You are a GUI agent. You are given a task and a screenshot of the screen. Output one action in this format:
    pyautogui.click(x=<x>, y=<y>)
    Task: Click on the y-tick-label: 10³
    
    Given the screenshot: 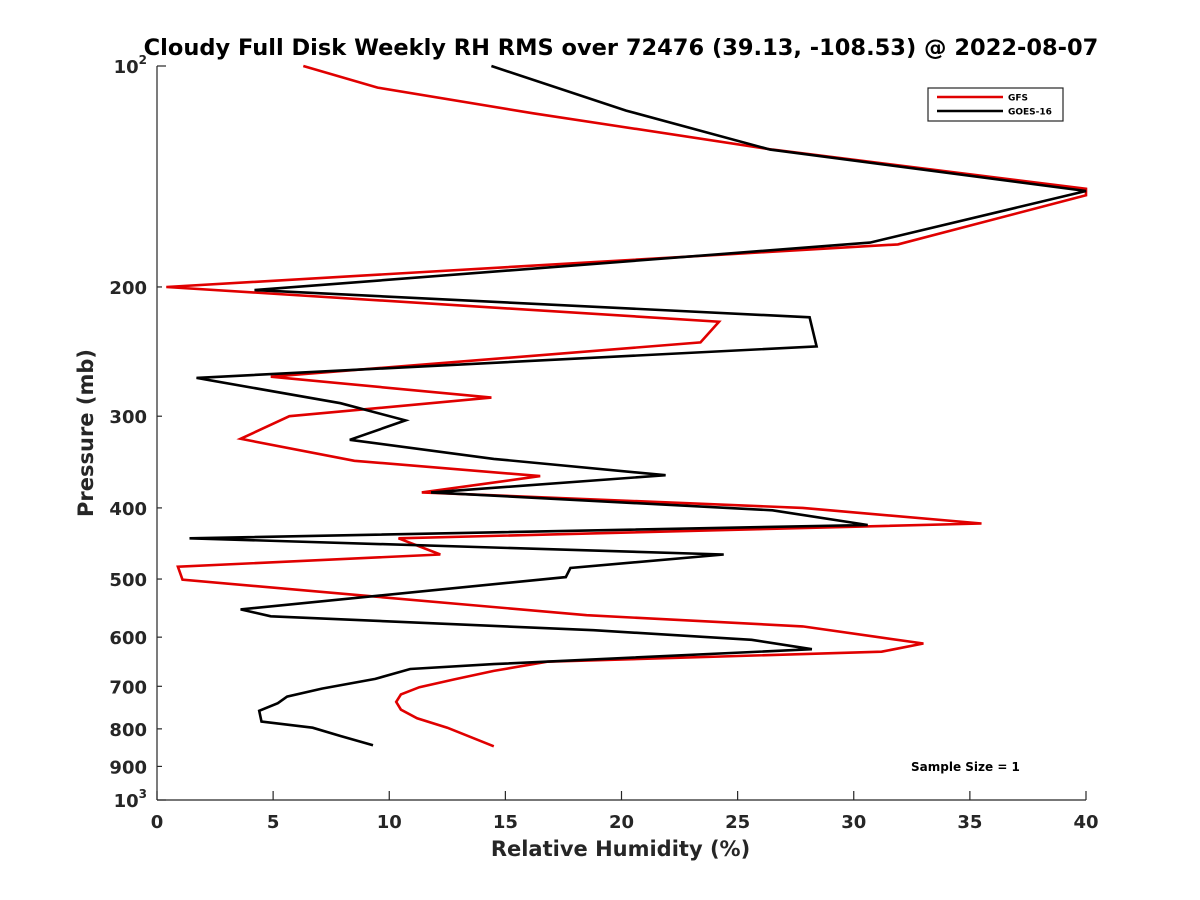 What is the action you would take?
    pyautogui.click(x=130, y=799)
    